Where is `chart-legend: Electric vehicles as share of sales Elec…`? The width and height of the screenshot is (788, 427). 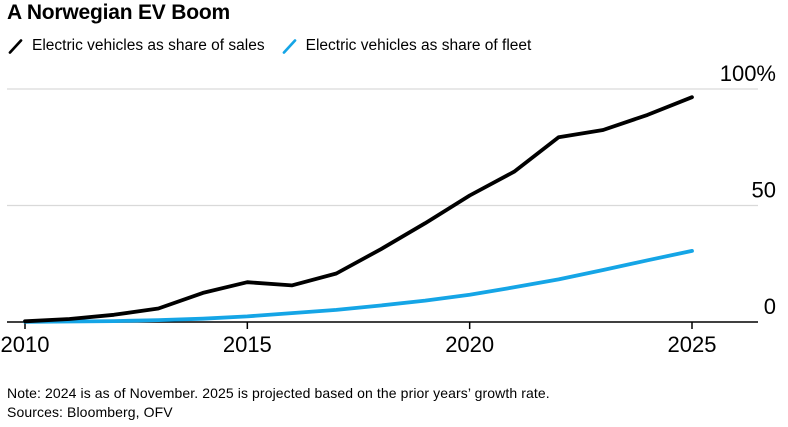 chart-legend: Electric vehicles as share of sales Elec… is located at coordinates (269, 46).